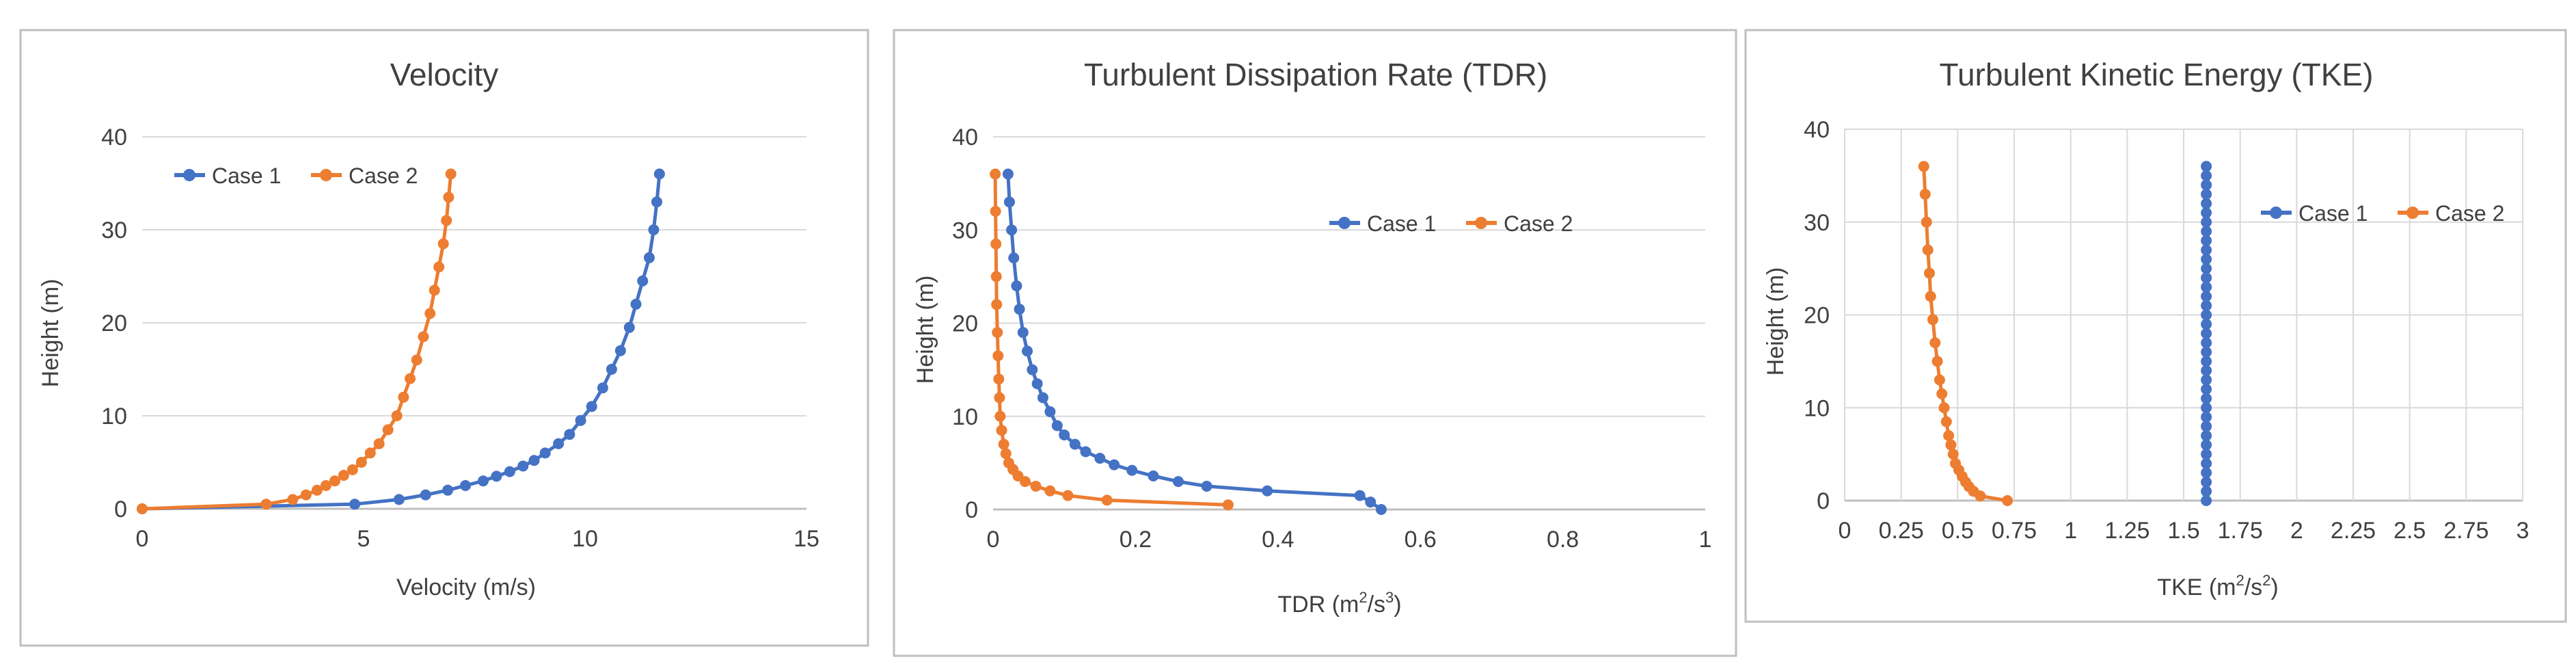 Image resolution: width=2576 pixels, height=662 pixels. Describe the element at coordinates (2297, 531) in the screenshot. I see `tke-x-tick-label-8: 2` at that location.